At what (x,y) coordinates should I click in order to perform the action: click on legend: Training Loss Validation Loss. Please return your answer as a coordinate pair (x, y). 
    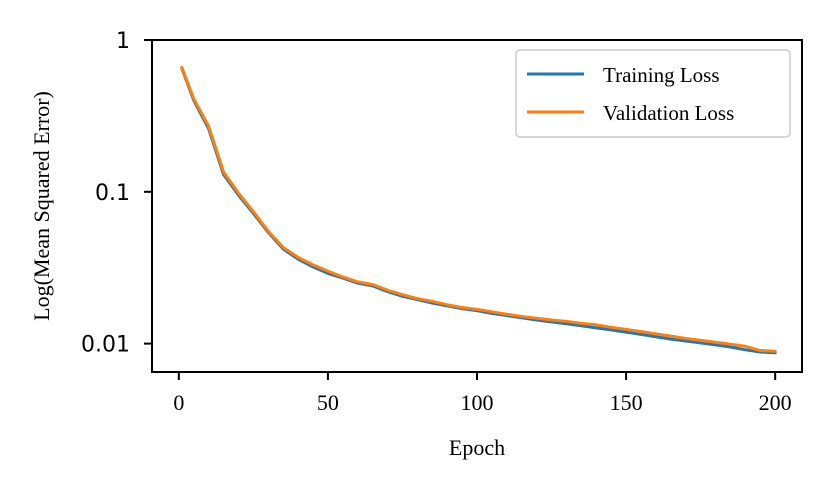
    Looking at the image, I should click on (653, 93).